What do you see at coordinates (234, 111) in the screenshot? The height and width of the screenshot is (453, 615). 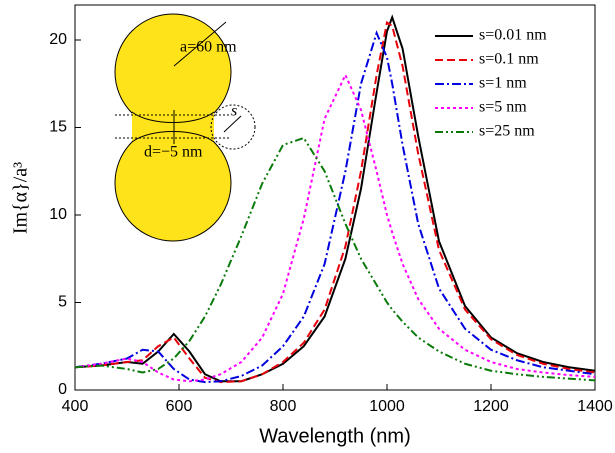 I see `annotation: s` at bounding box center [234, 111].